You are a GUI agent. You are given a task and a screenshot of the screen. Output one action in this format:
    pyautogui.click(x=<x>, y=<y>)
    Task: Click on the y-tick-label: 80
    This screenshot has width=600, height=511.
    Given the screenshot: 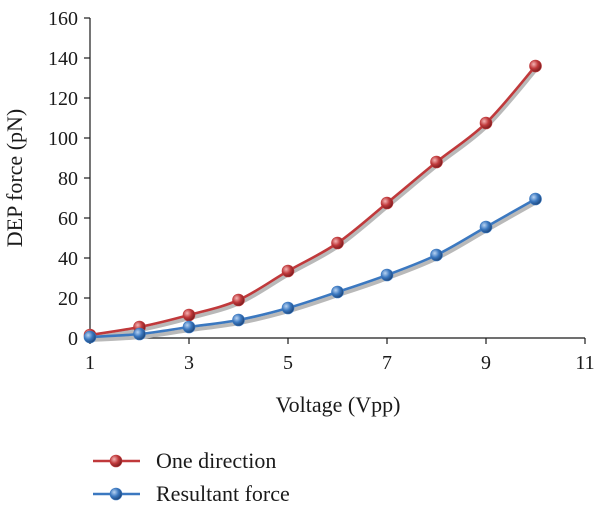 What is the action you would take?
    pyautogui.click(x=68, y=179)
    